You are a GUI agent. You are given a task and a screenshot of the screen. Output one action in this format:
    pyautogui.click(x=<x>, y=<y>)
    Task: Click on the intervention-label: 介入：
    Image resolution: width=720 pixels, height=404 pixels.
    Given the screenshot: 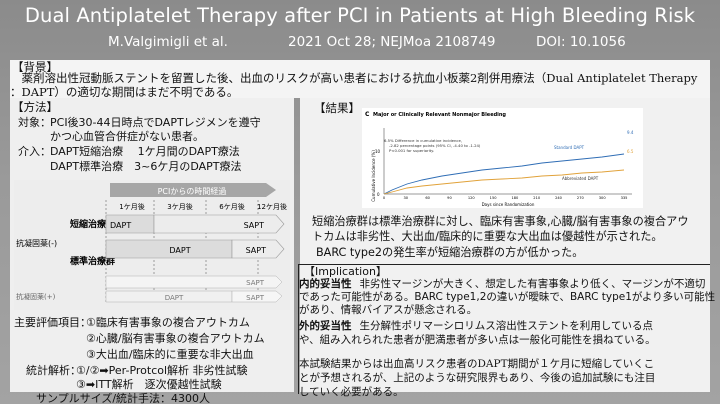 What is the action you would take?
    pyautogui.click(x=34, y=151)
    